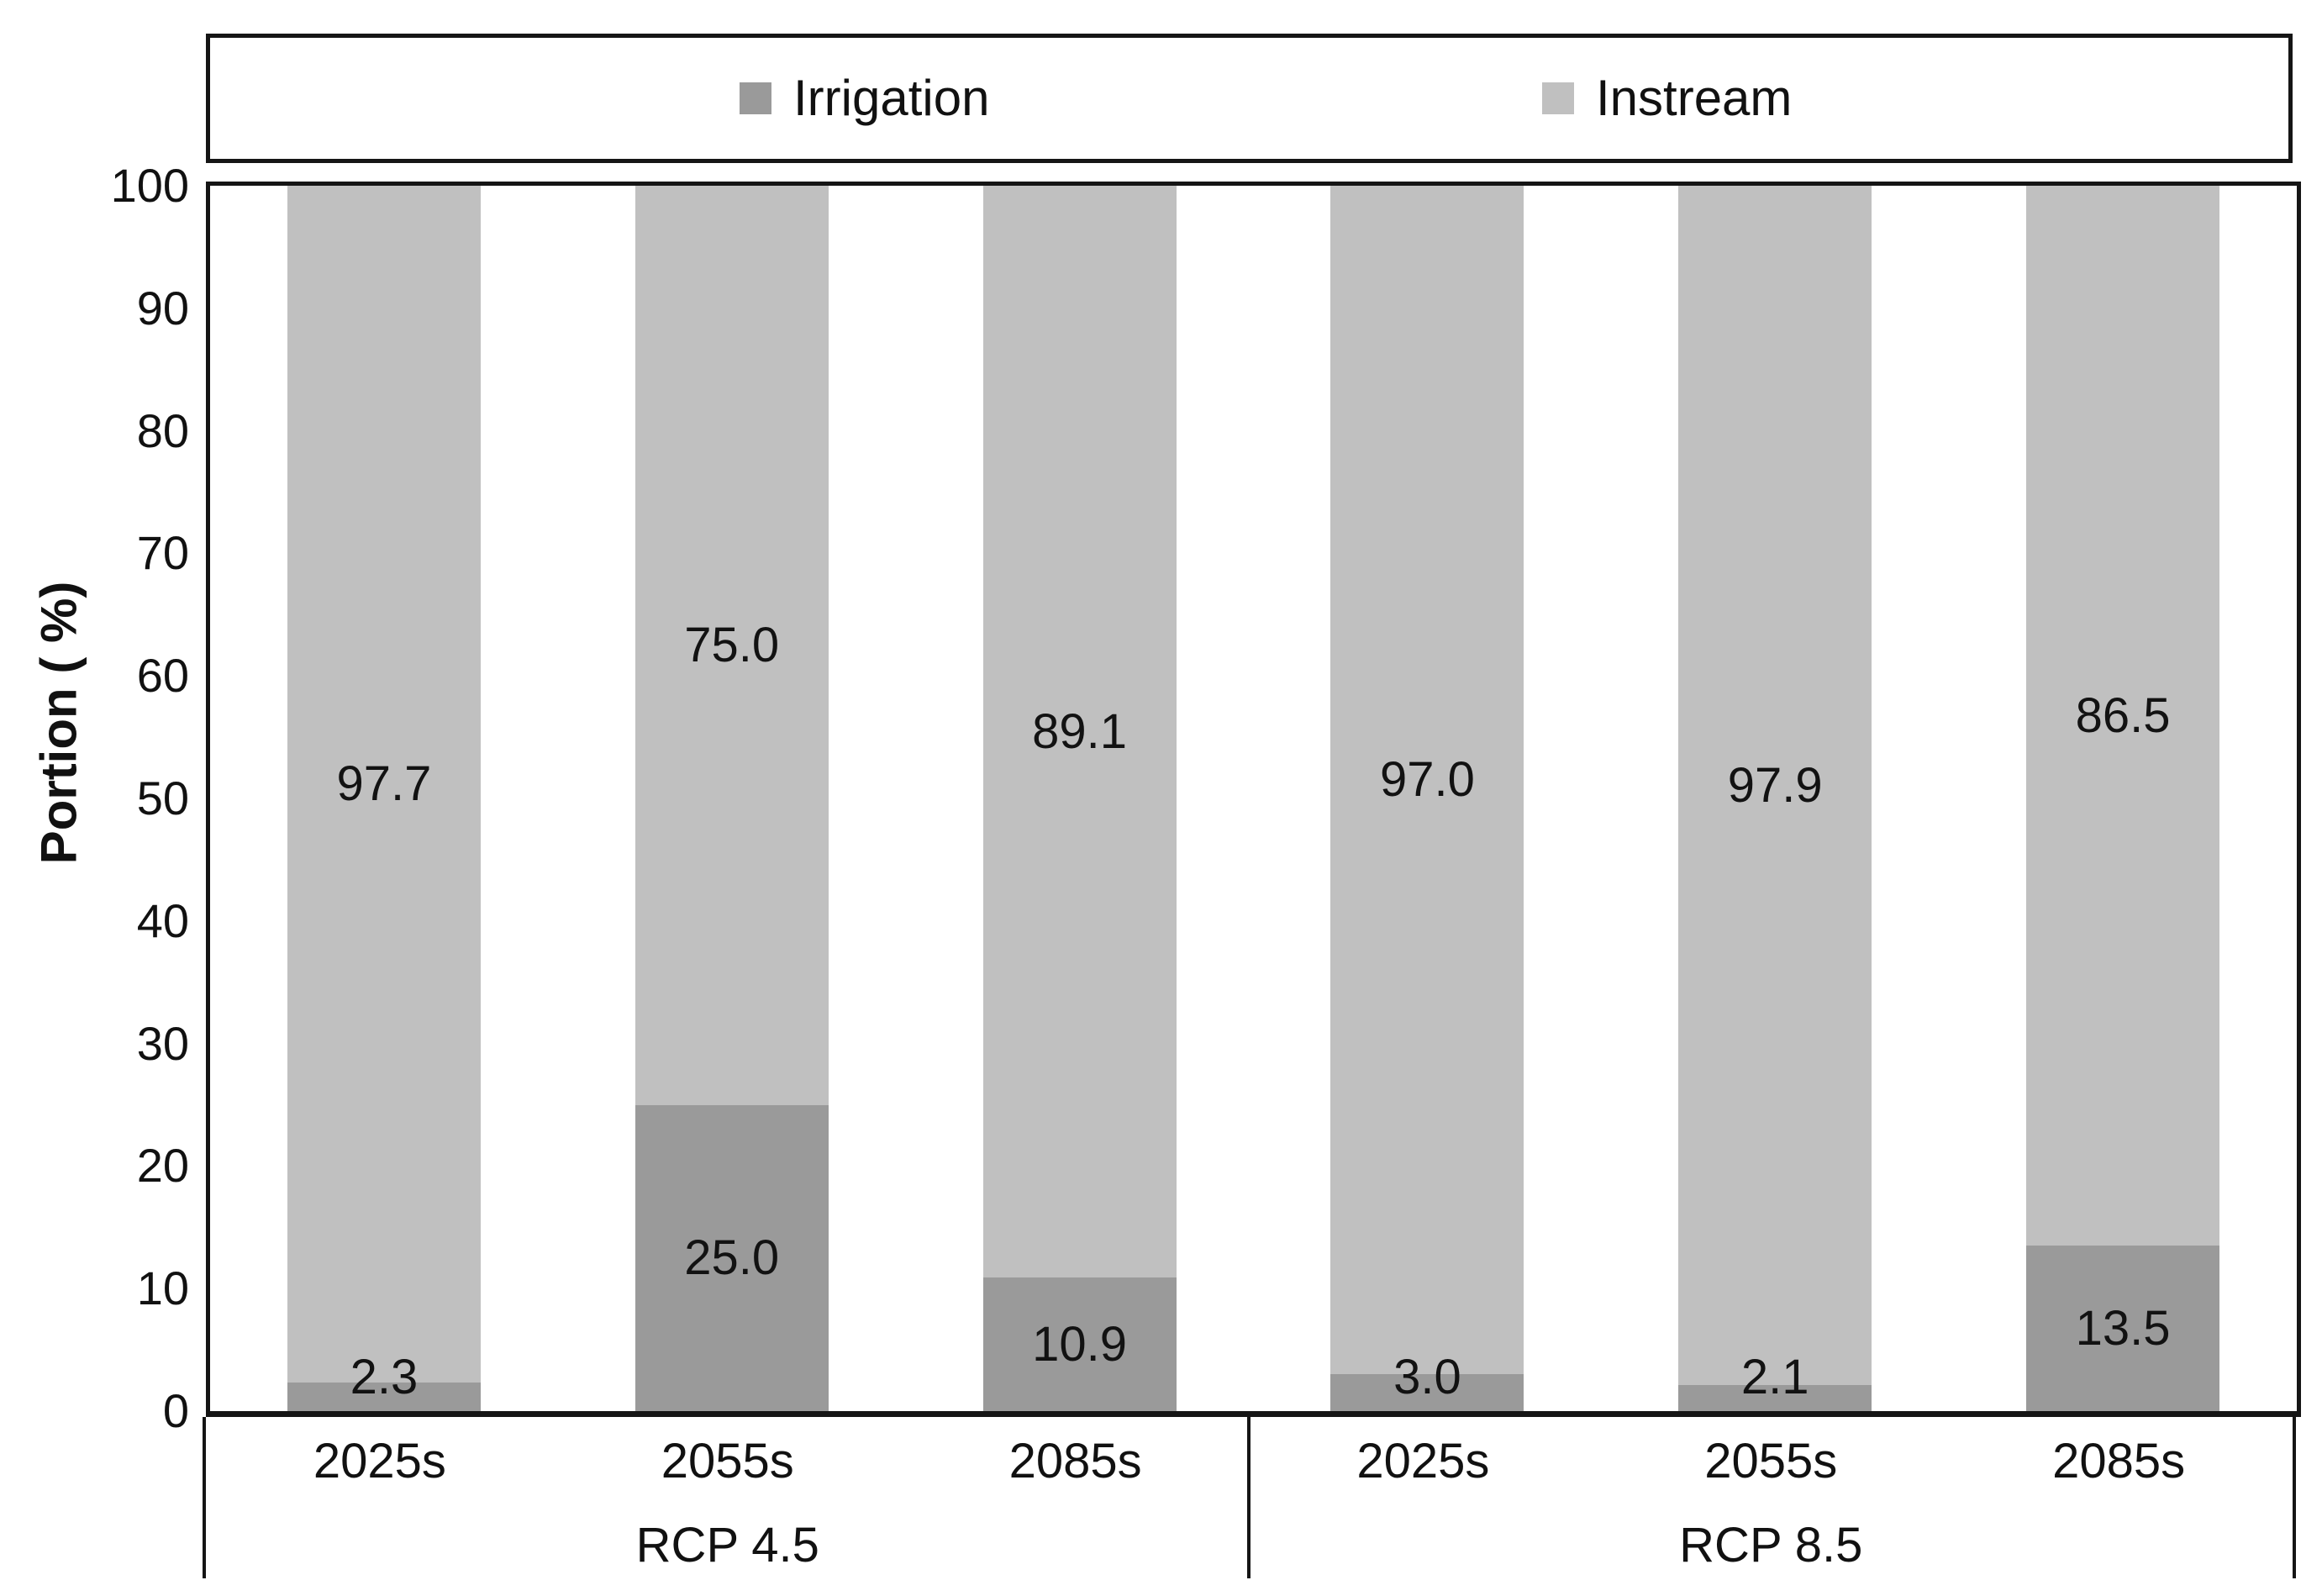  Describe the element at coordinates (162, 1166) in the screenshot. I see `y-tick-label: 20` at that location.